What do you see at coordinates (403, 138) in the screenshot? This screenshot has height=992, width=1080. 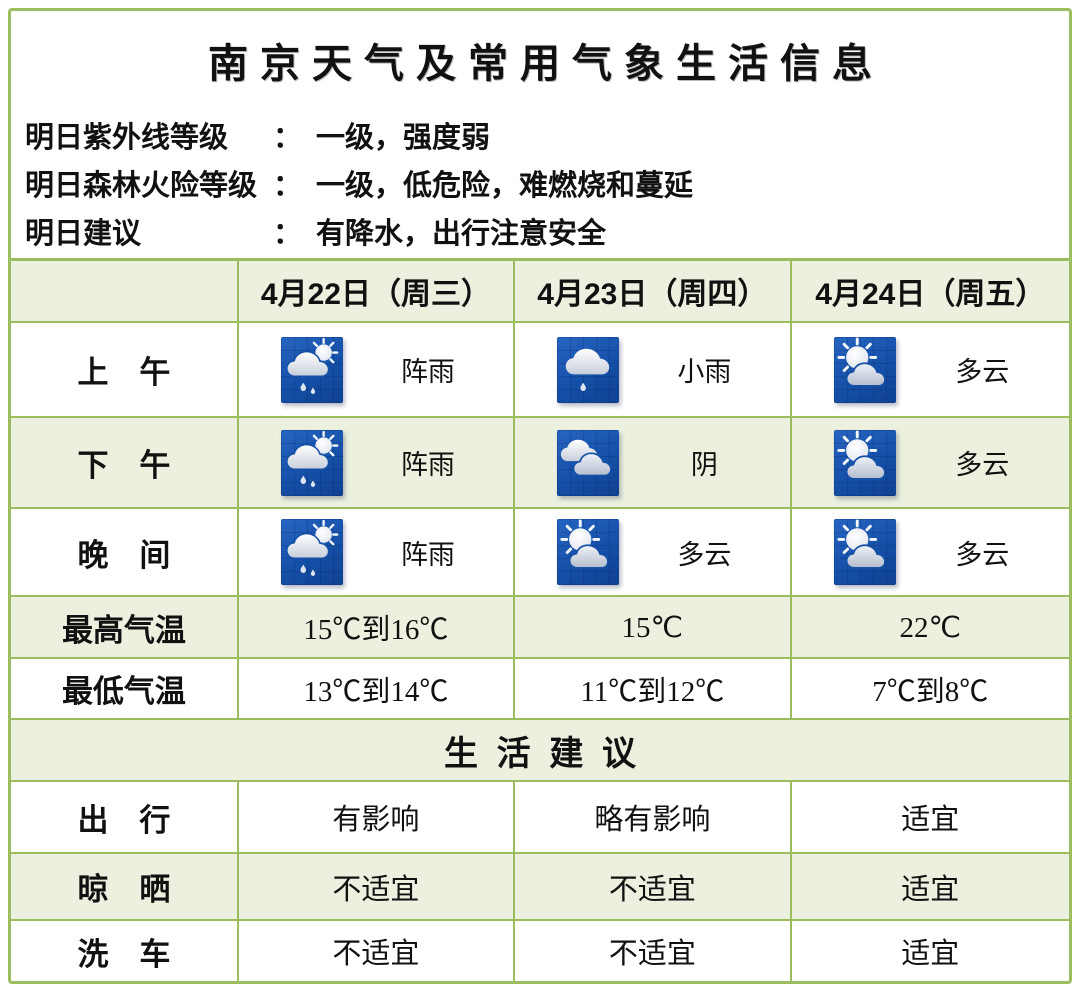 I see `info-value: 一级，强度弱` at bounding box center [403, 138].